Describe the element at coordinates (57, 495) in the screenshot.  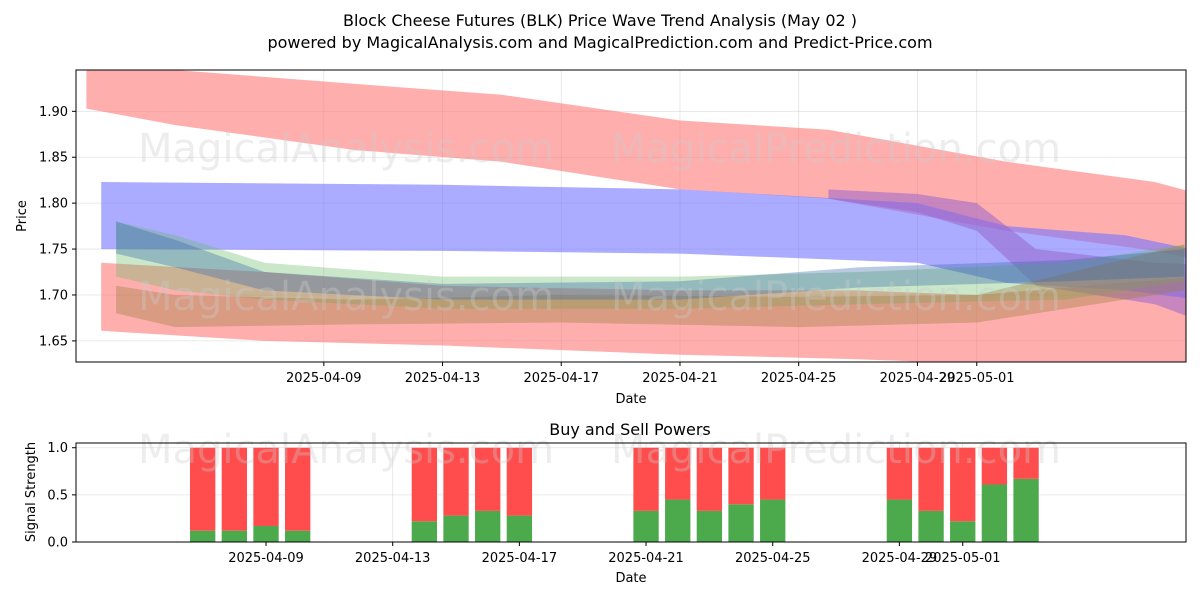
I see `buy-sell-y-tick-label: 0.5` at that location.